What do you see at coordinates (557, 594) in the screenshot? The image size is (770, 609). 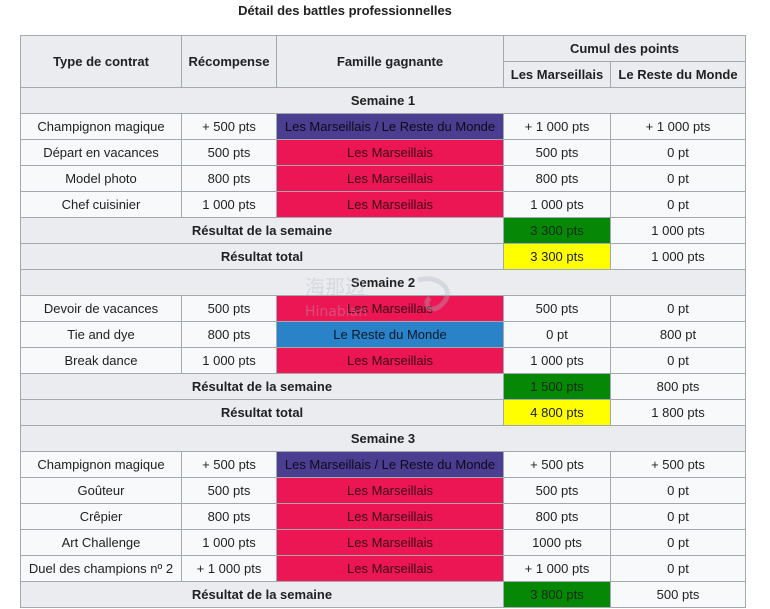 I see `week-result-marseillais: 3 800 pts` at bounding box center [557, 594].